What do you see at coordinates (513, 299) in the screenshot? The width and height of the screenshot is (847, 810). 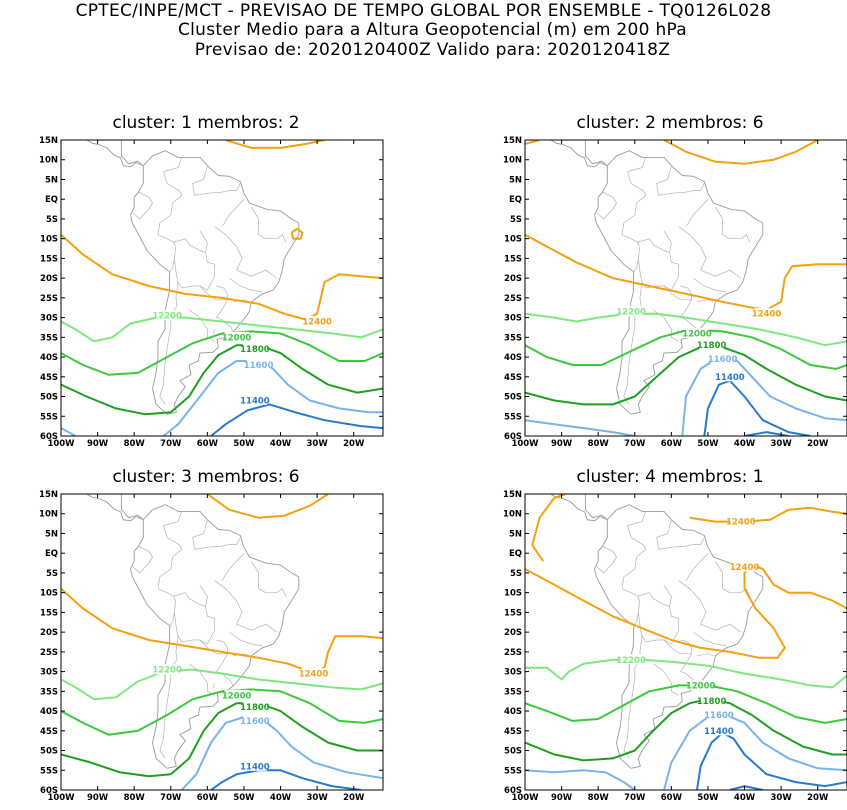 I see `lat-tick-label: 25S` at bounding box center [513, 299].